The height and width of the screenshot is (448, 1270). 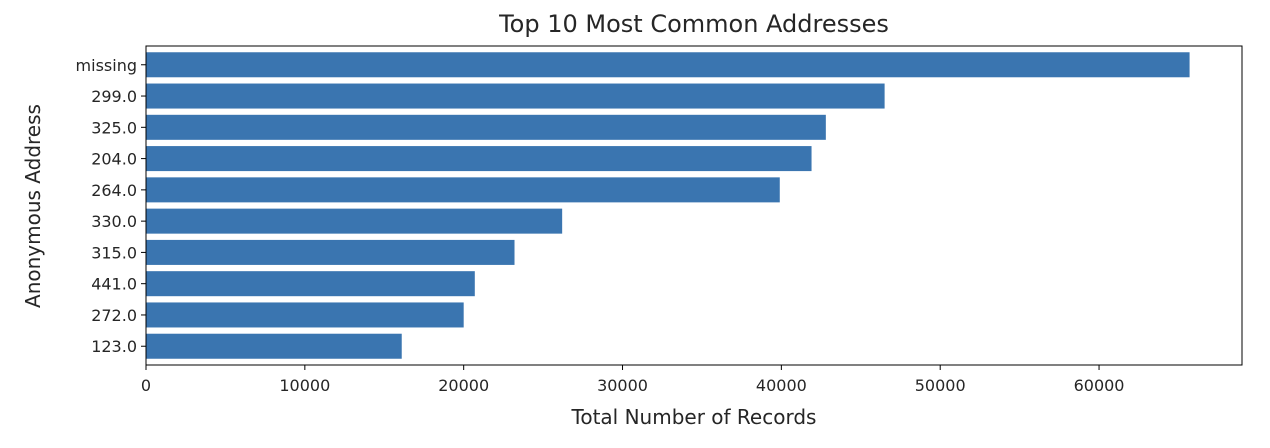 What do you see at coordinates (114, 159) in the screenshot?
I see `y-tick-label-3: 204.0` at bounding box center [114, 159].